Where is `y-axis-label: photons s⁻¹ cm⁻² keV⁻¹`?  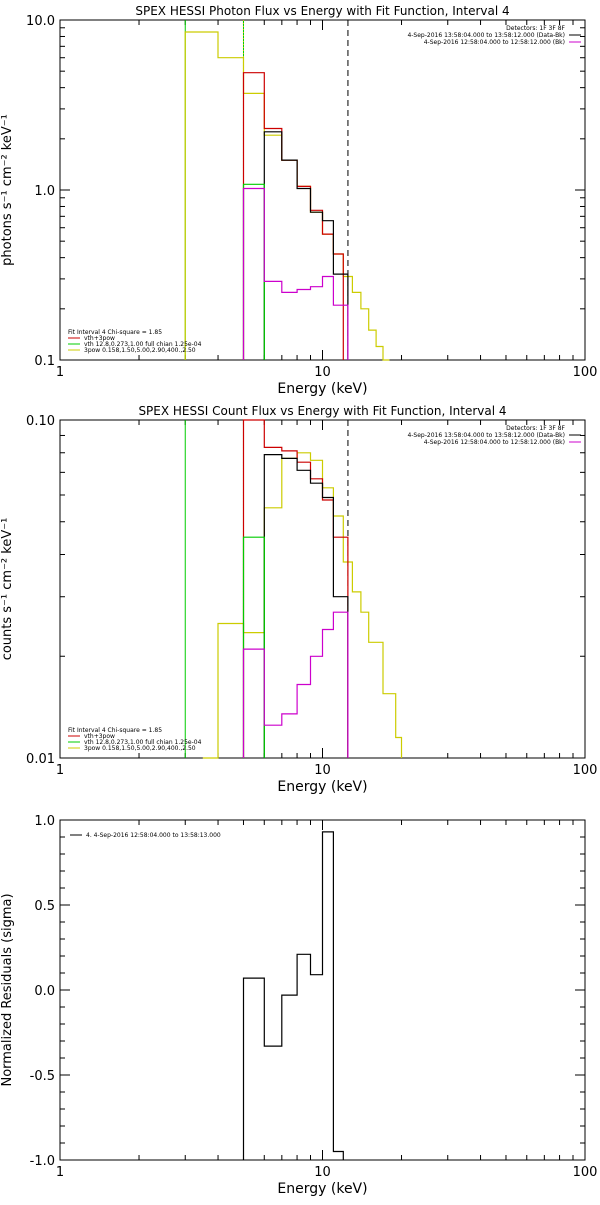
y-axis-label: photons s⁻¹ cm⁻² keV⁻¹ is located at coordinates (7, 190).